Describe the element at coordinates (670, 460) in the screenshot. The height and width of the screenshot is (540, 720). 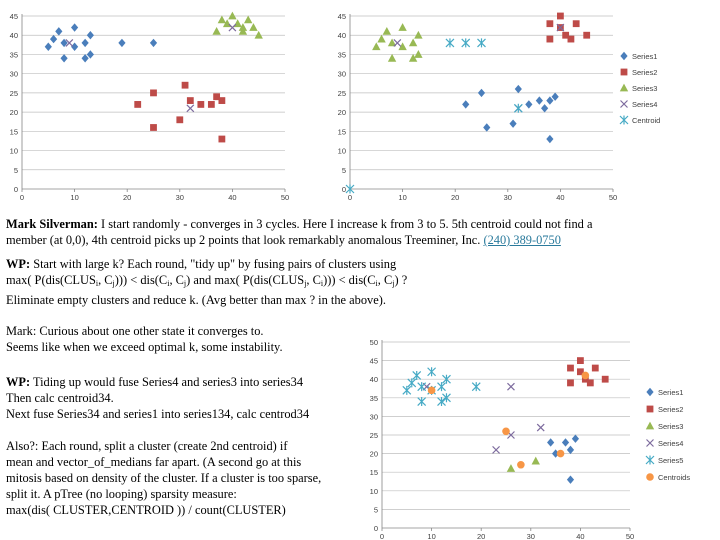
I see `legend-label: Series5` at that location.